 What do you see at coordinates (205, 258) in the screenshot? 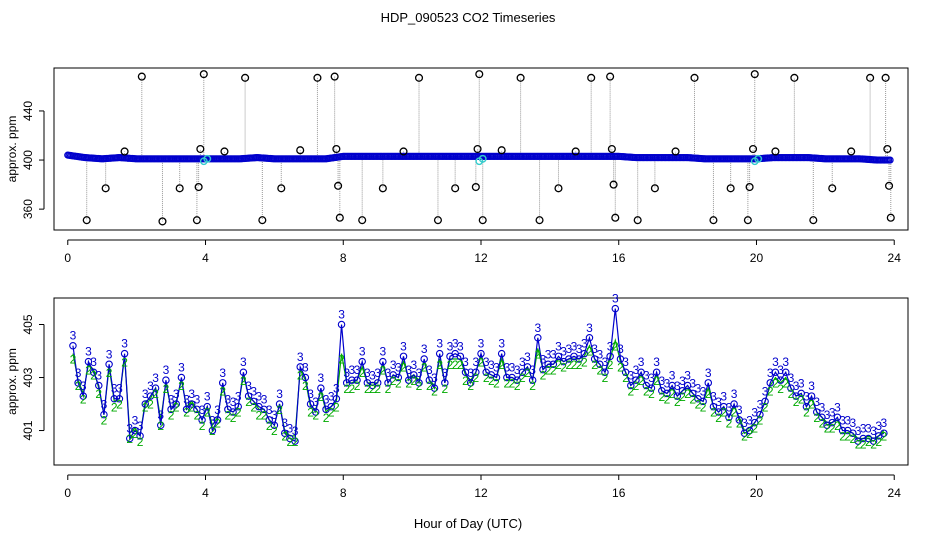
I see `top-panel-x-tick-label: 4` at bounding box center [205, 258].